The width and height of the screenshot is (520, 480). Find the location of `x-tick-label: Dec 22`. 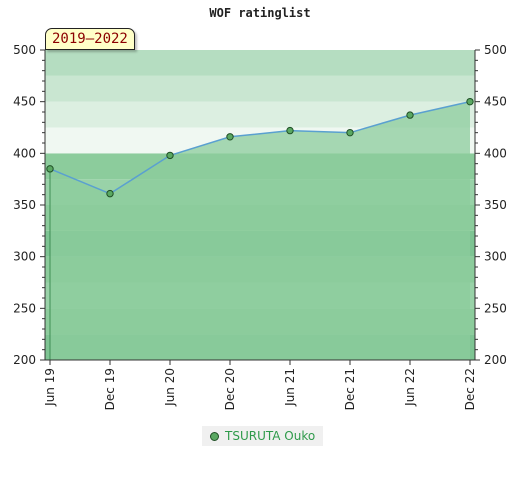

x-tick-label: Dec 22 is located at coordinates (470, 389).